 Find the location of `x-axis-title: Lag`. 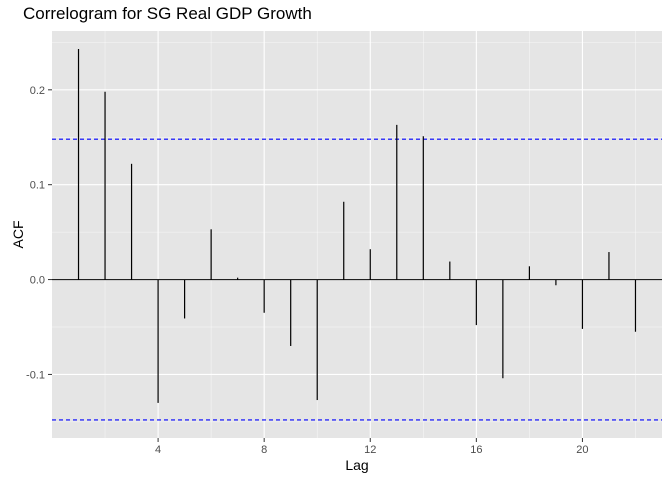

x-axis-title: Lag is located at coordinates (356, 465).